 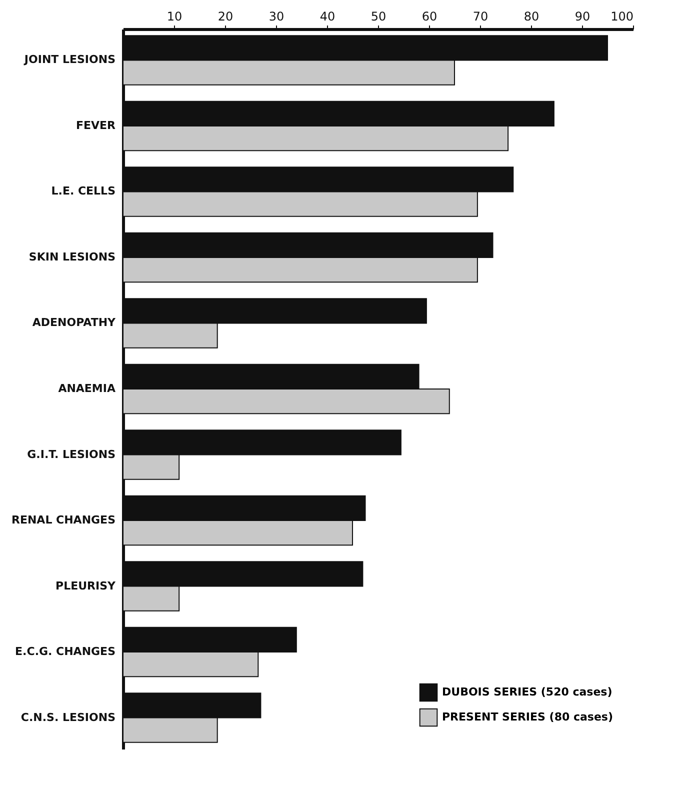 What do you see at coordinates (527, 692) in the screenshot?
I see `legend-label: DUBOIS SERIES (520 cases)` at bounding box center [527, 692].